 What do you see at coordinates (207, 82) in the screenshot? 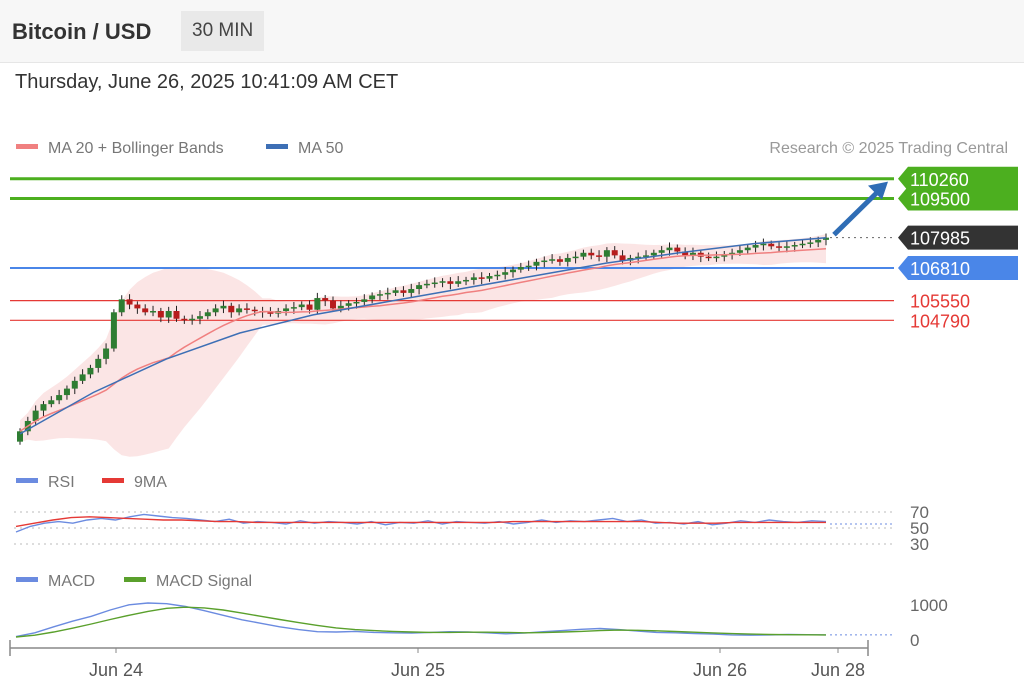
I see `chart-datetime: Thursday, June 26, 2025 10:41:09 AM CET` at bounding box center [207, 82].